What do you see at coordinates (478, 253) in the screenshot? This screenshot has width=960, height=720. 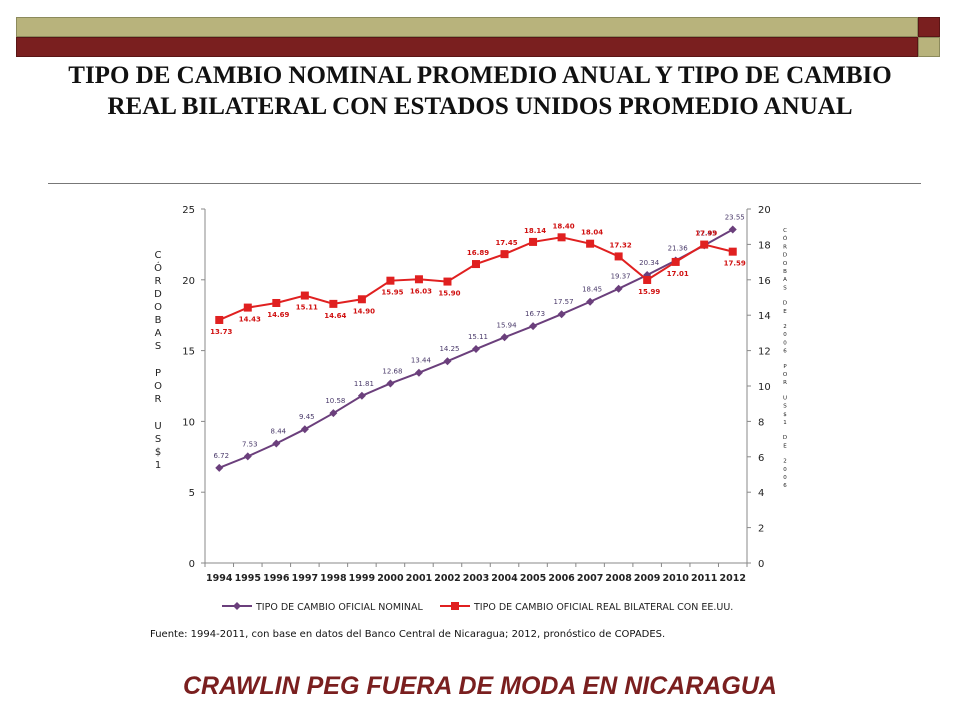 I see `data-label-real: 16.89` at bounding box center [478, 253].